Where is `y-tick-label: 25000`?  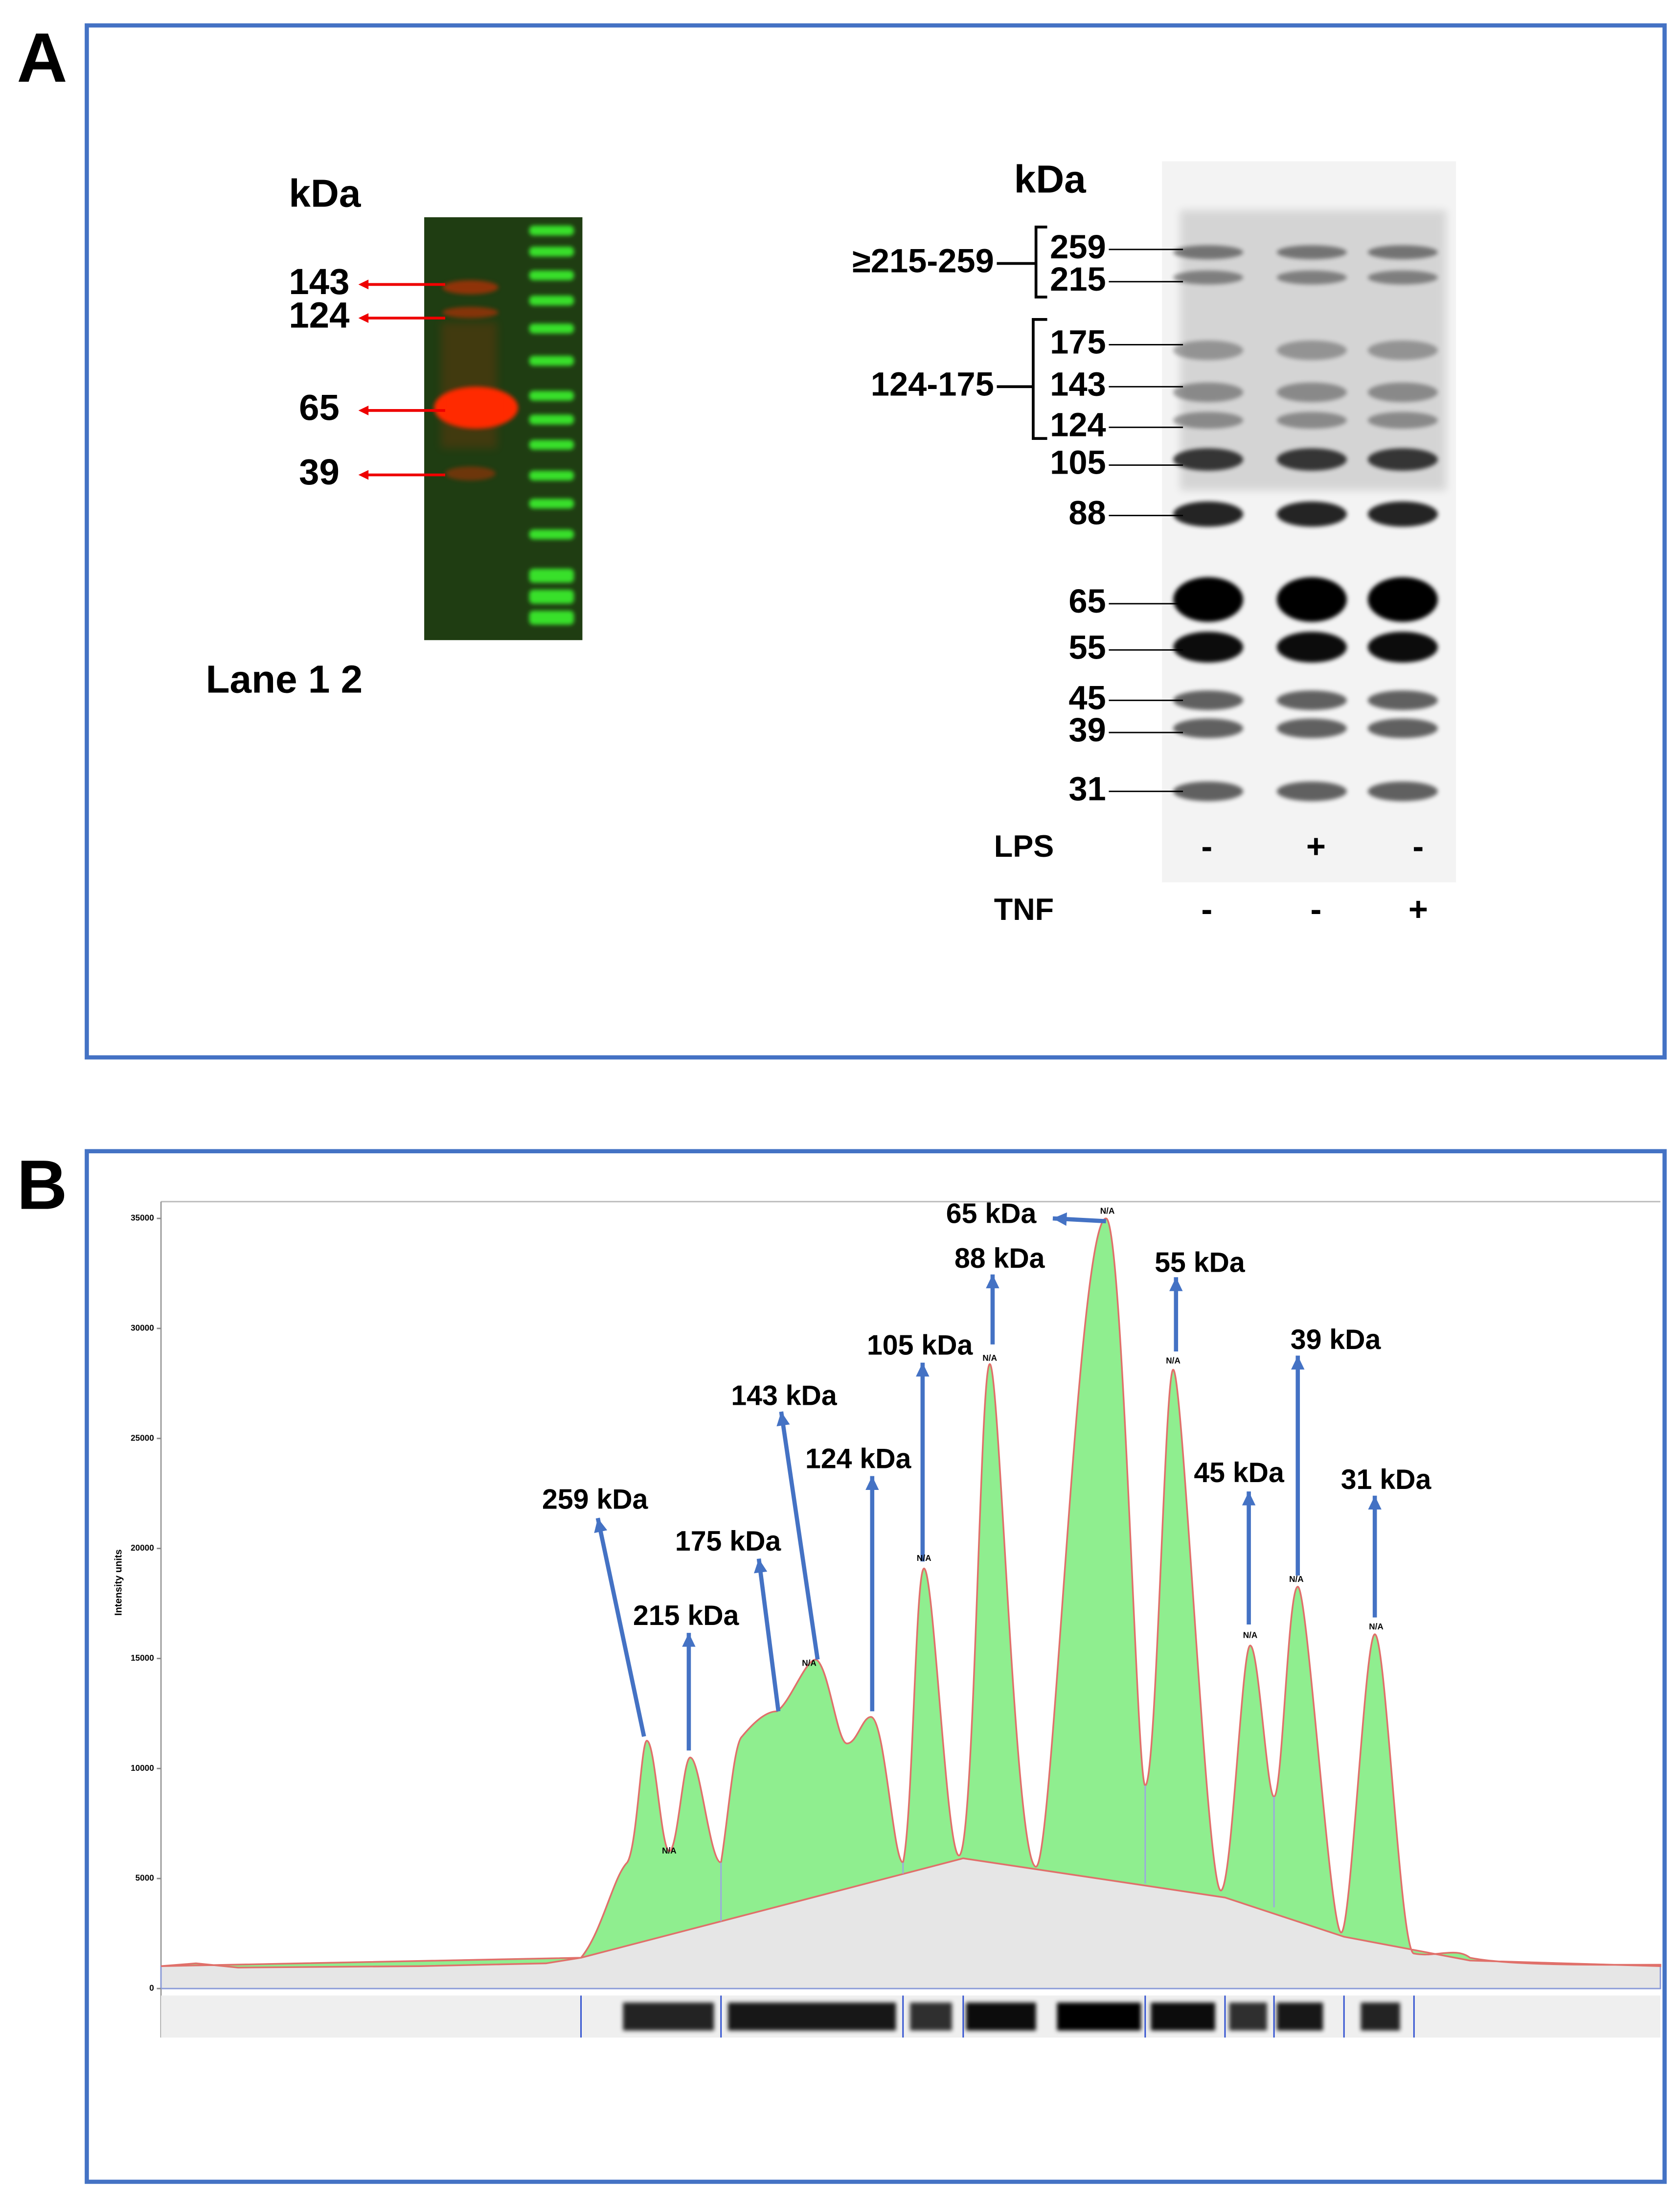 y-tick-label: 25000 is located at coordinates (142, 1437).